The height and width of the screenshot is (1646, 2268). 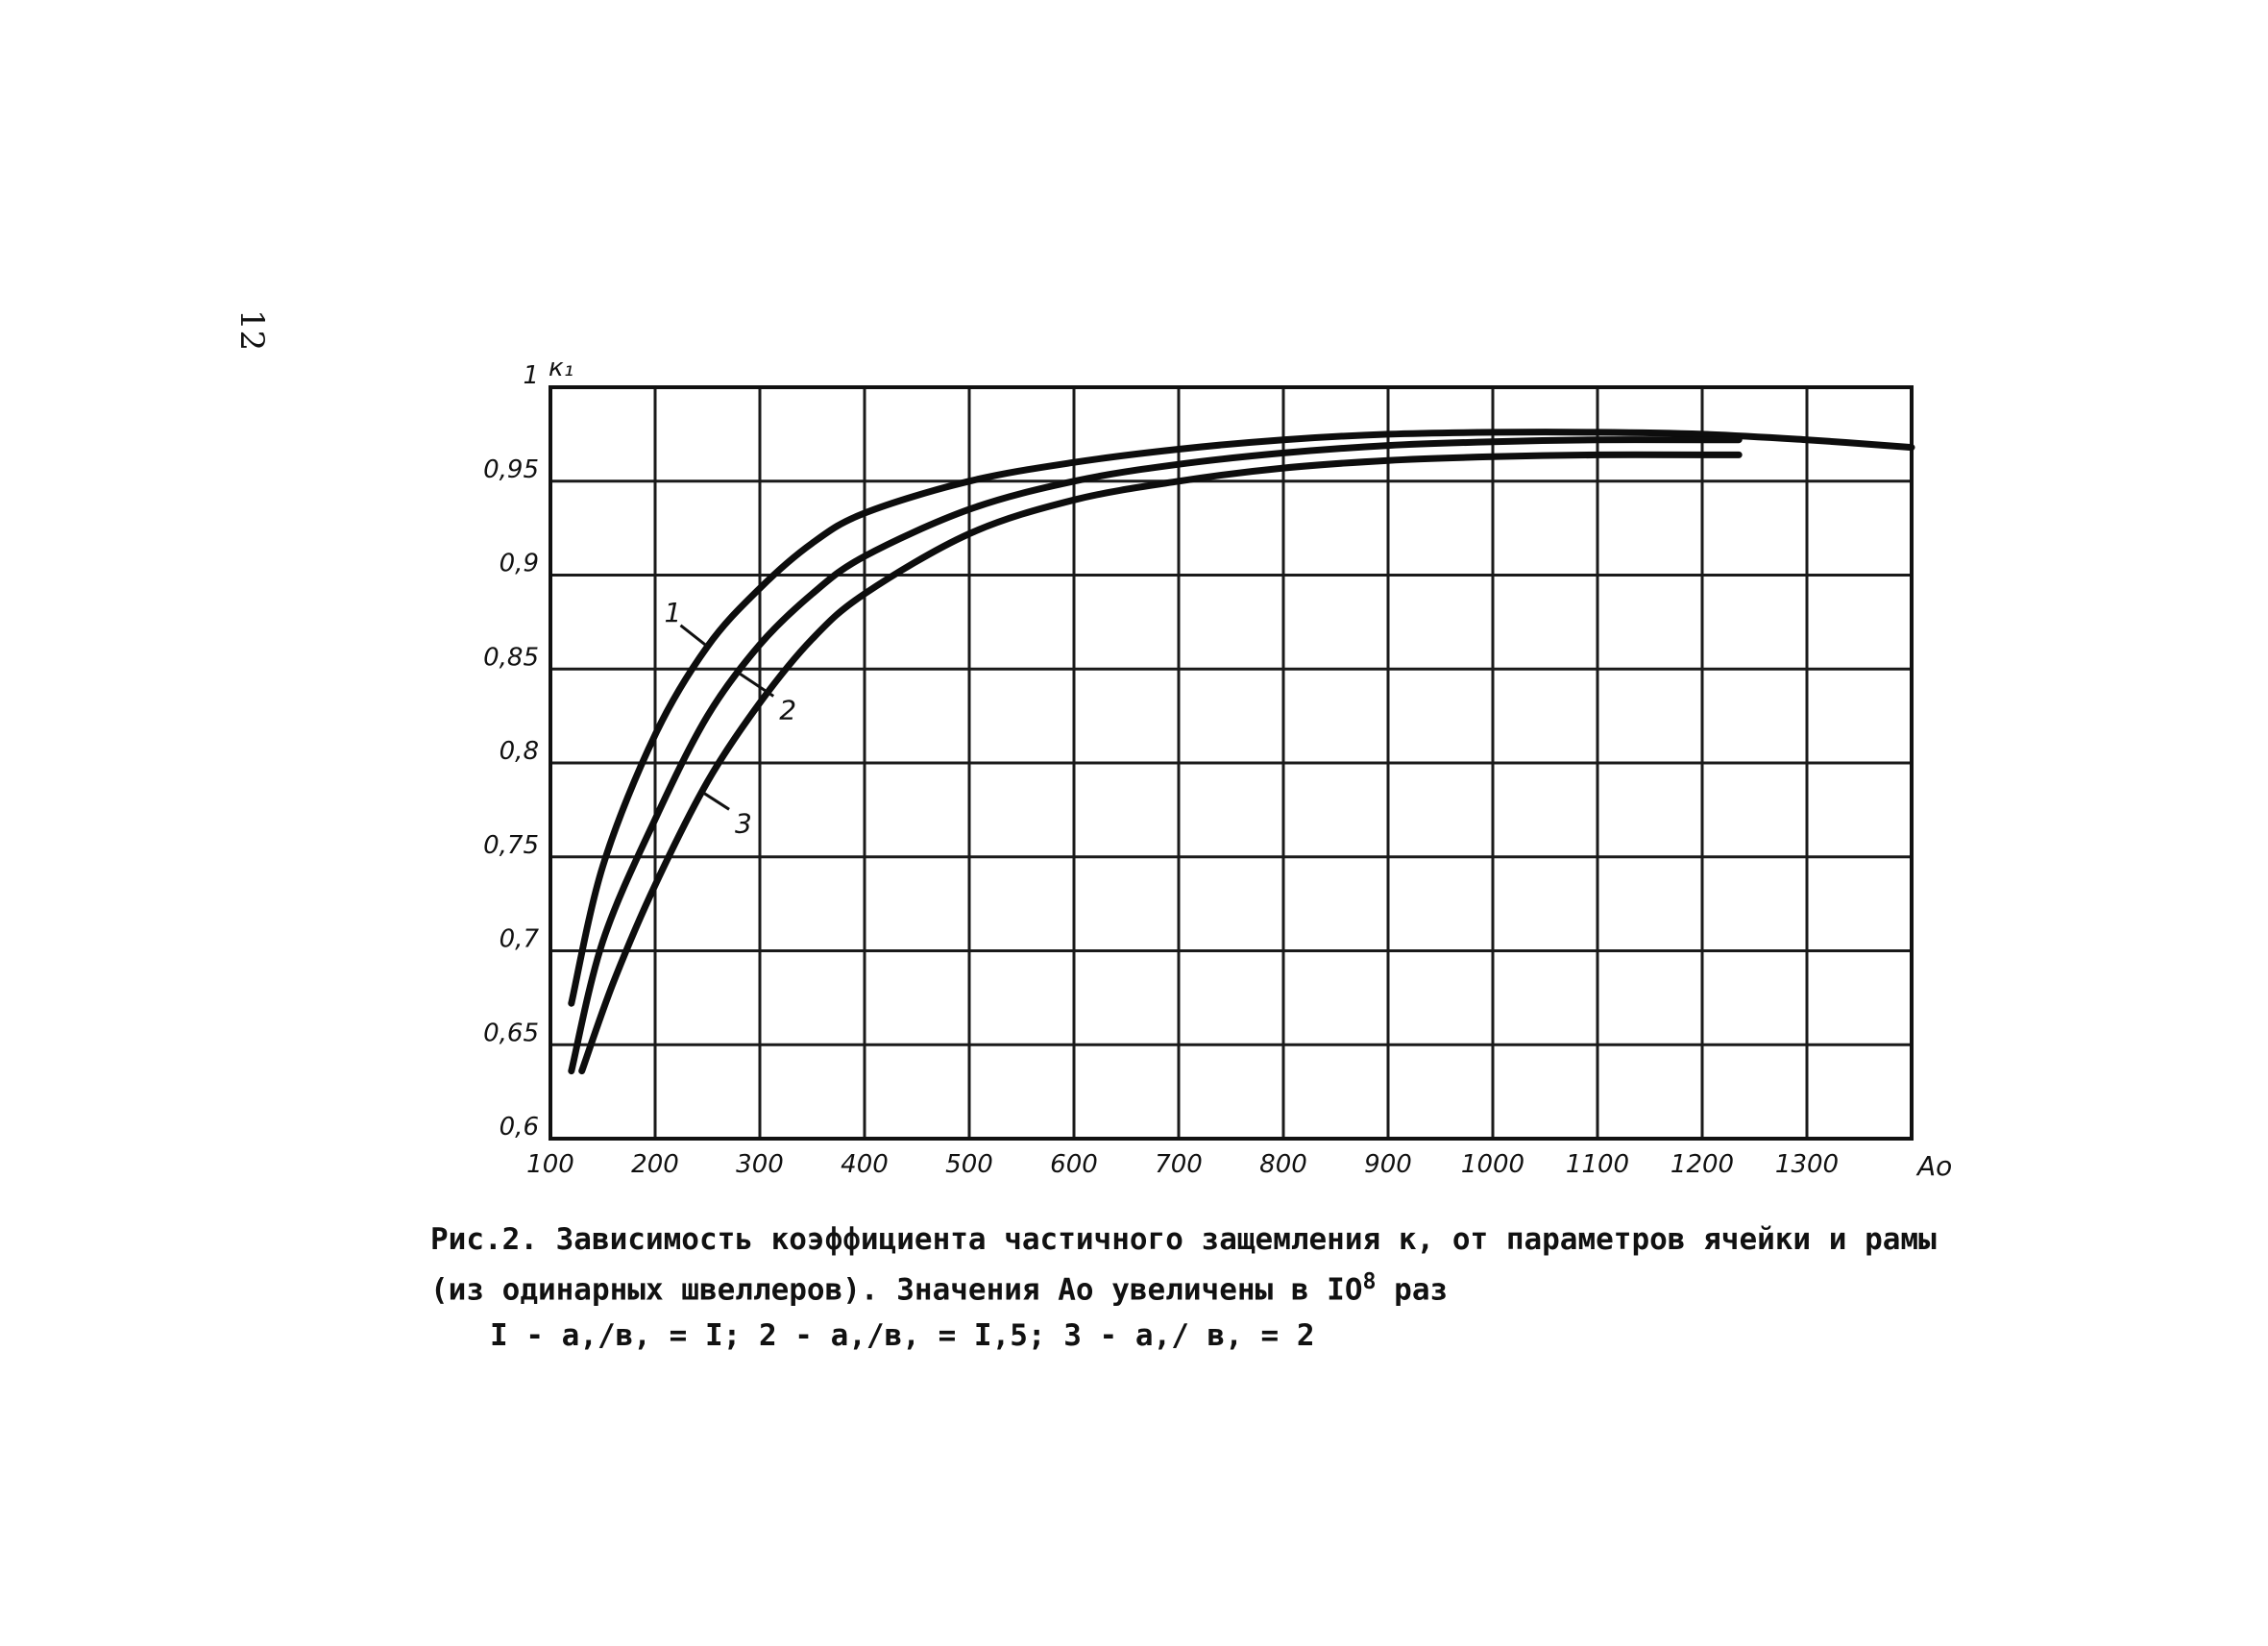 I want to click on x-tick-label: 100, so click(x=550, y=1164).